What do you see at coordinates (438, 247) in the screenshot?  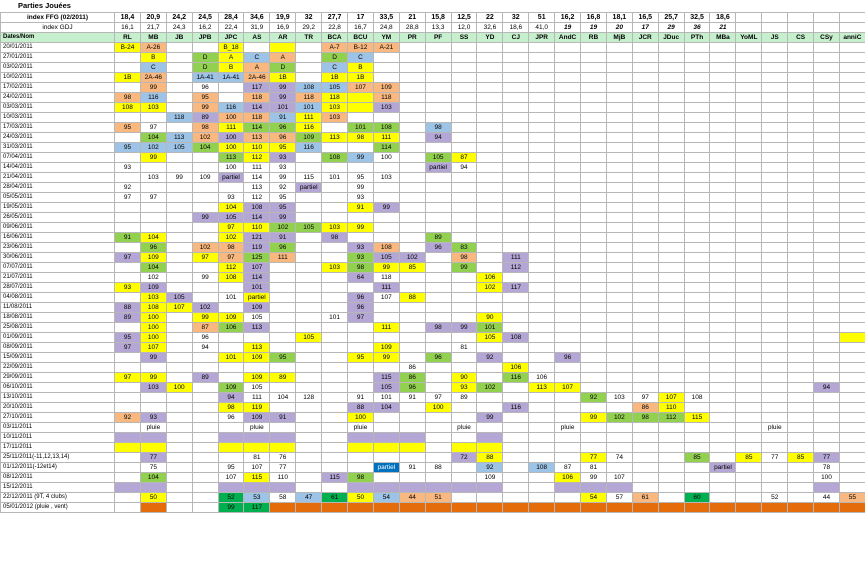 I see `score-cell: 96` at bounding box center [438, 247].